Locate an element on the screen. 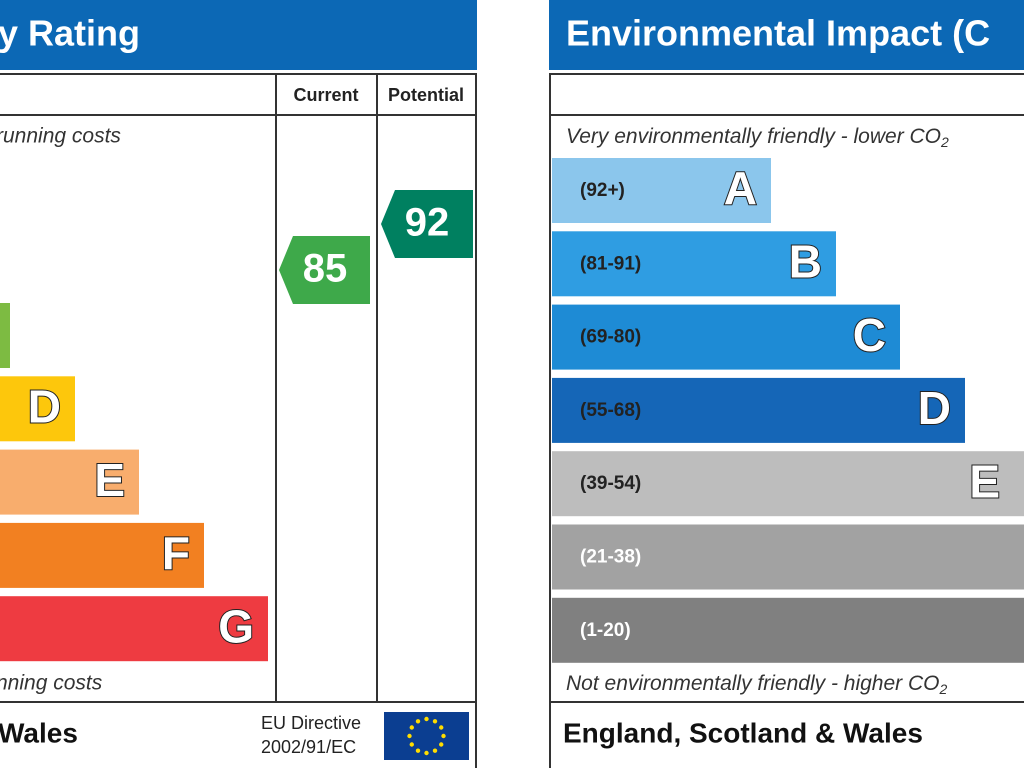 This screenshot has width=1024, height=768. note: running costs is located at coordinates (60, 136).